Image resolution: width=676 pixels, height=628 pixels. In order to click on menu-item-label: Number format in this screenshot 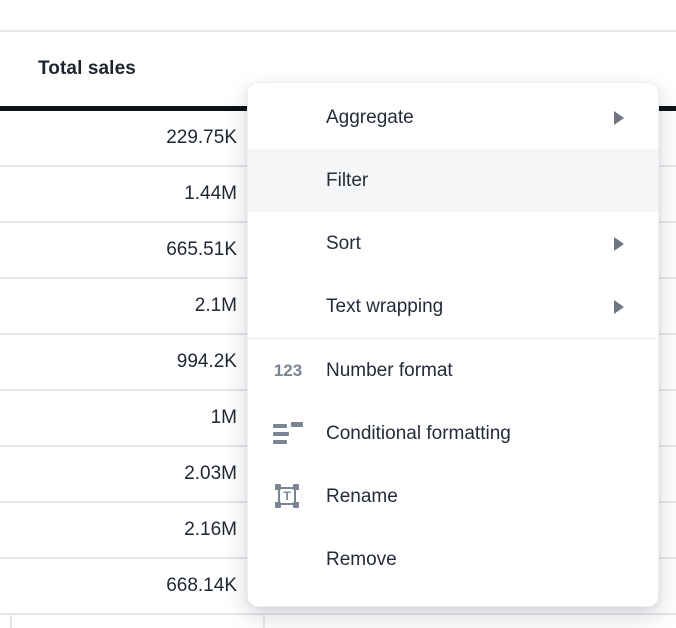, I will do `click(389, 370)`.